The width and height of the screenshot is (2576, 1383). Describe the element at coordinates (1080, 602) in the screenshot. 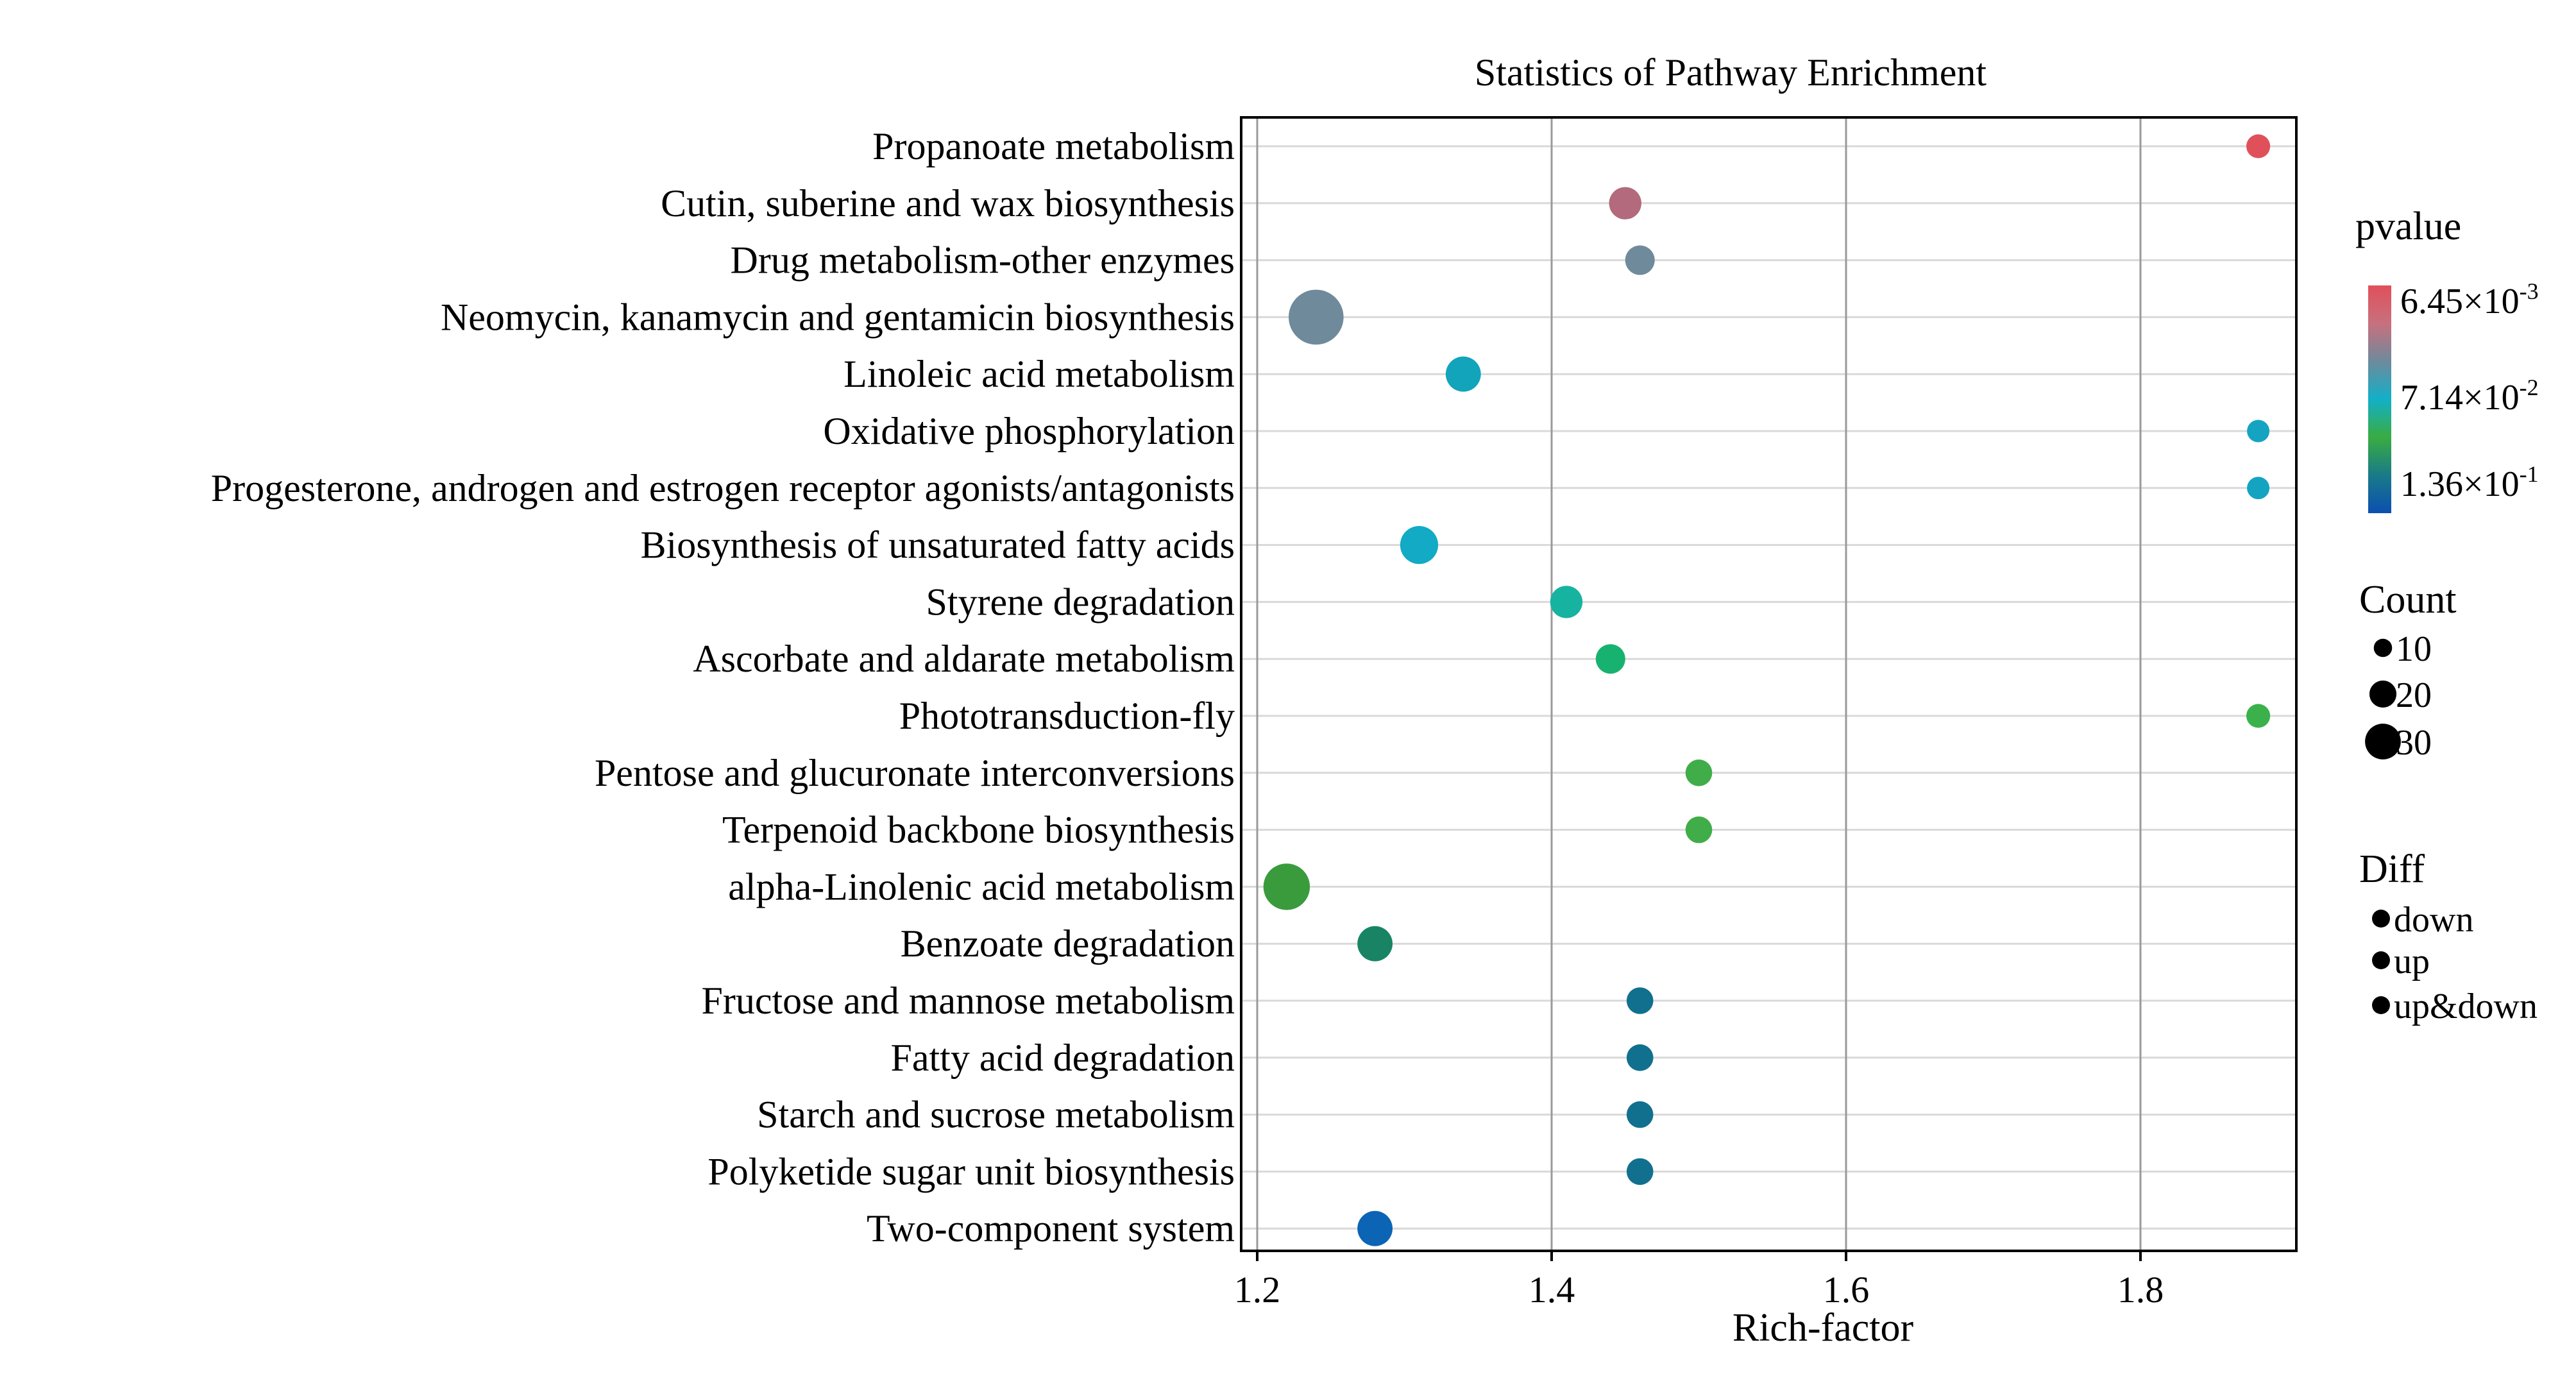

I see `y-category-label: Styrene degradation` at that location.